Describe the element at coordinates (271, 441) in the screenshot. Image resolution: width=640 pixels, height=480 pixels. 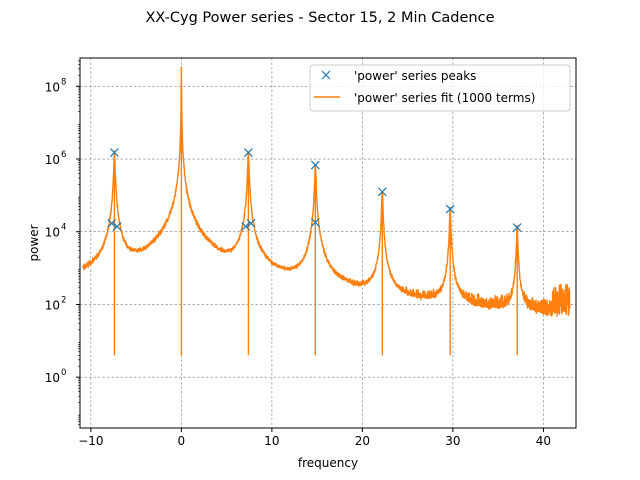
I see `x-tick-label: 10` at that location.